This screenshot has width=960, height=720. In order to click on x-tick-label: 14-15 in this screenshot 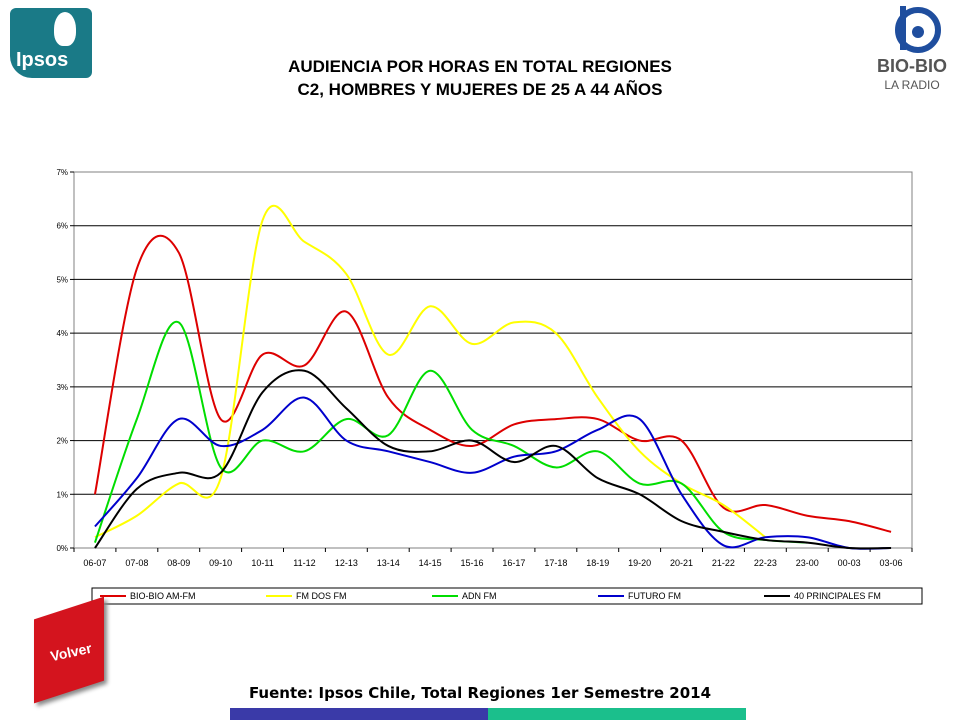, I will do `click(430, 563)`.